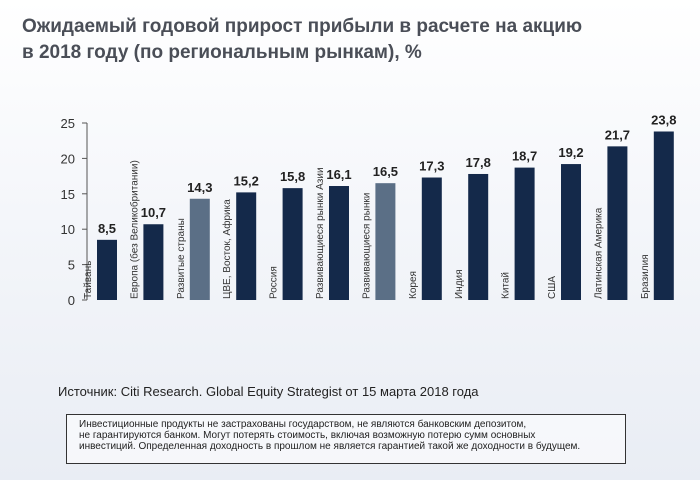 The height and width of the screenshot is (480, 700). I want to click on bar-value-label: 10,7, so click(153, 212).